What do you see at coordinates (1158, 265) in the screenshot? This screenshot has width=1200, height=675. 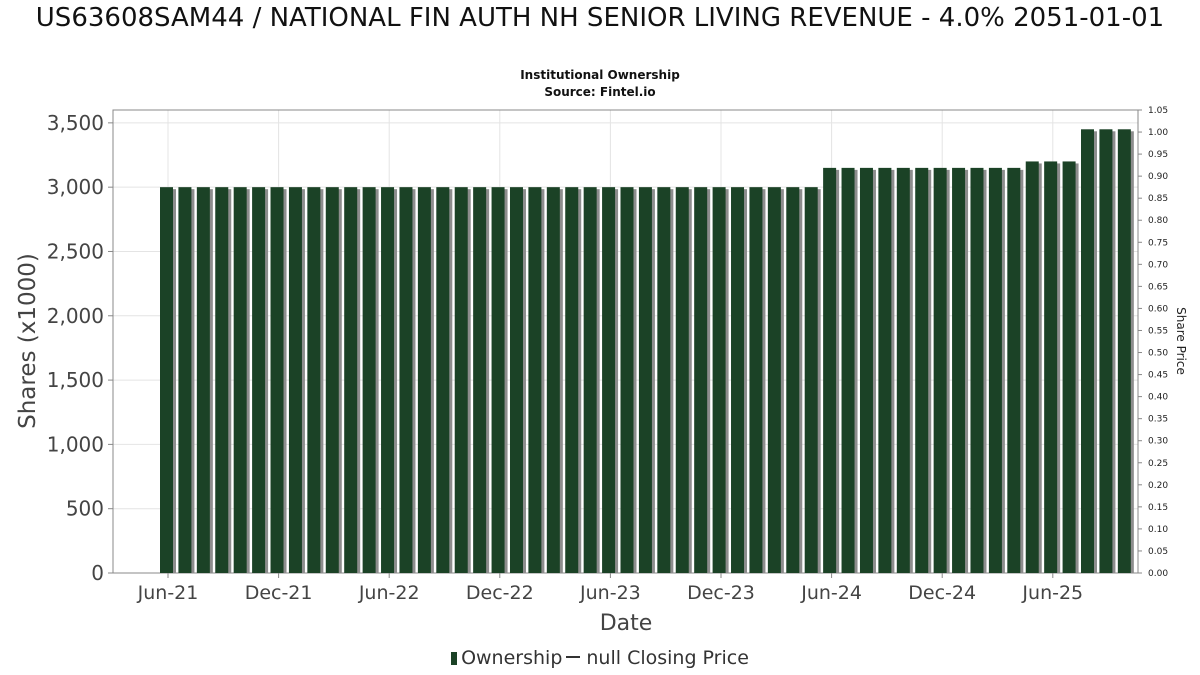 I see `y2-tick-label: 0.70` at bounding box center [1158, 265].